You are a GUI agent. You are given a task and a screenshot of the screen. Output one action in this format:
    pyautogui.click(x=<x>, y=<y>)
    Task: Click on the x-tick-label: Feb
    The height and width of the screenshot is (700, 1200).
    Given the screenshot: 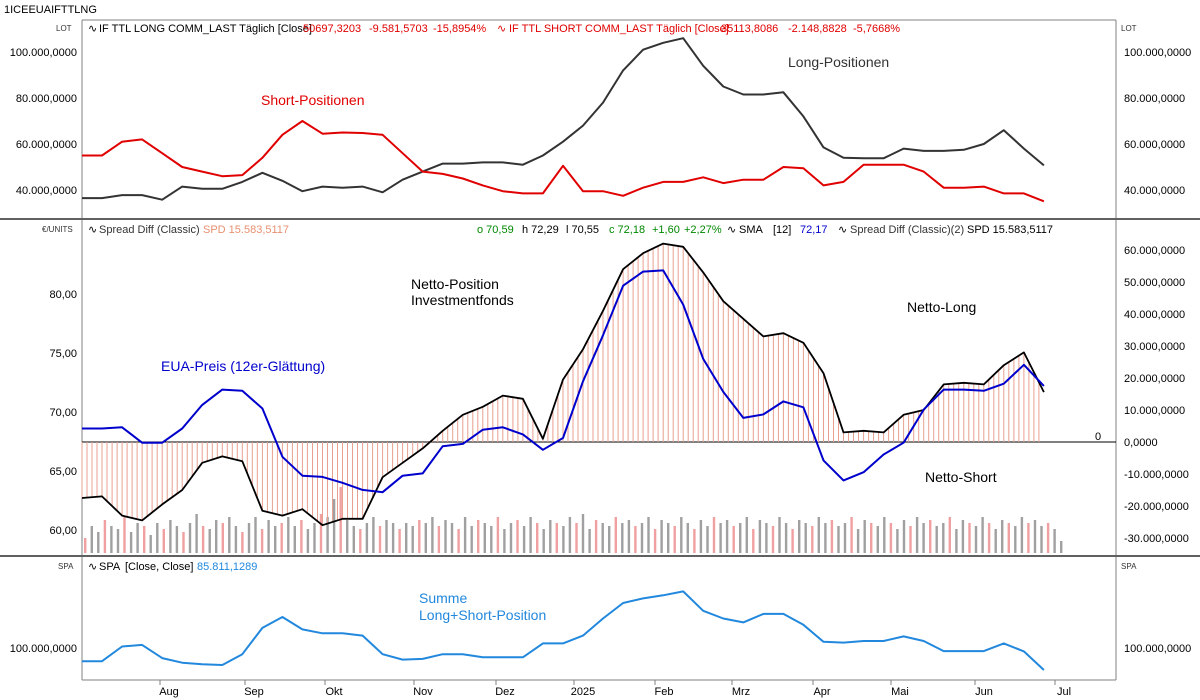 What is the action you would take?
    pyautogui.click(x=664, y=692)
    